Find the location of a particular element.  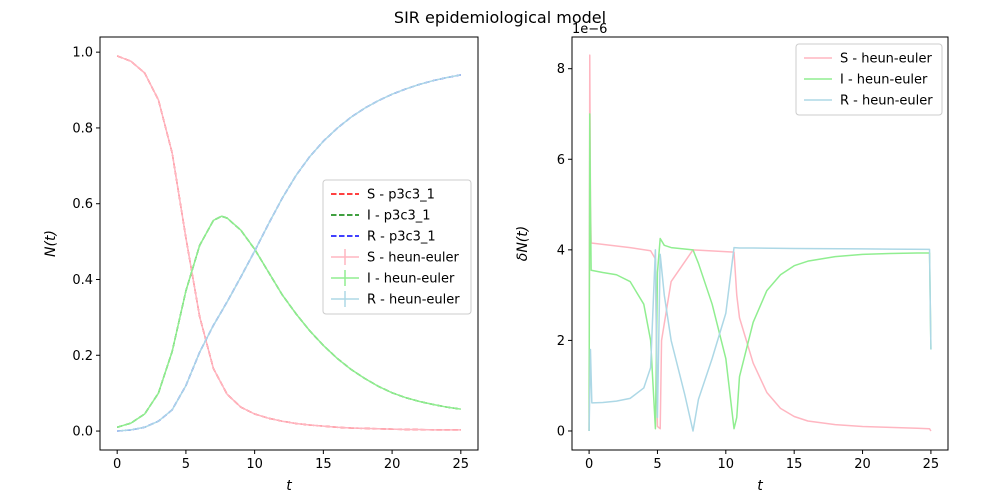

legend-label-3: S - heun-euler is located at coordinates (413, 258).